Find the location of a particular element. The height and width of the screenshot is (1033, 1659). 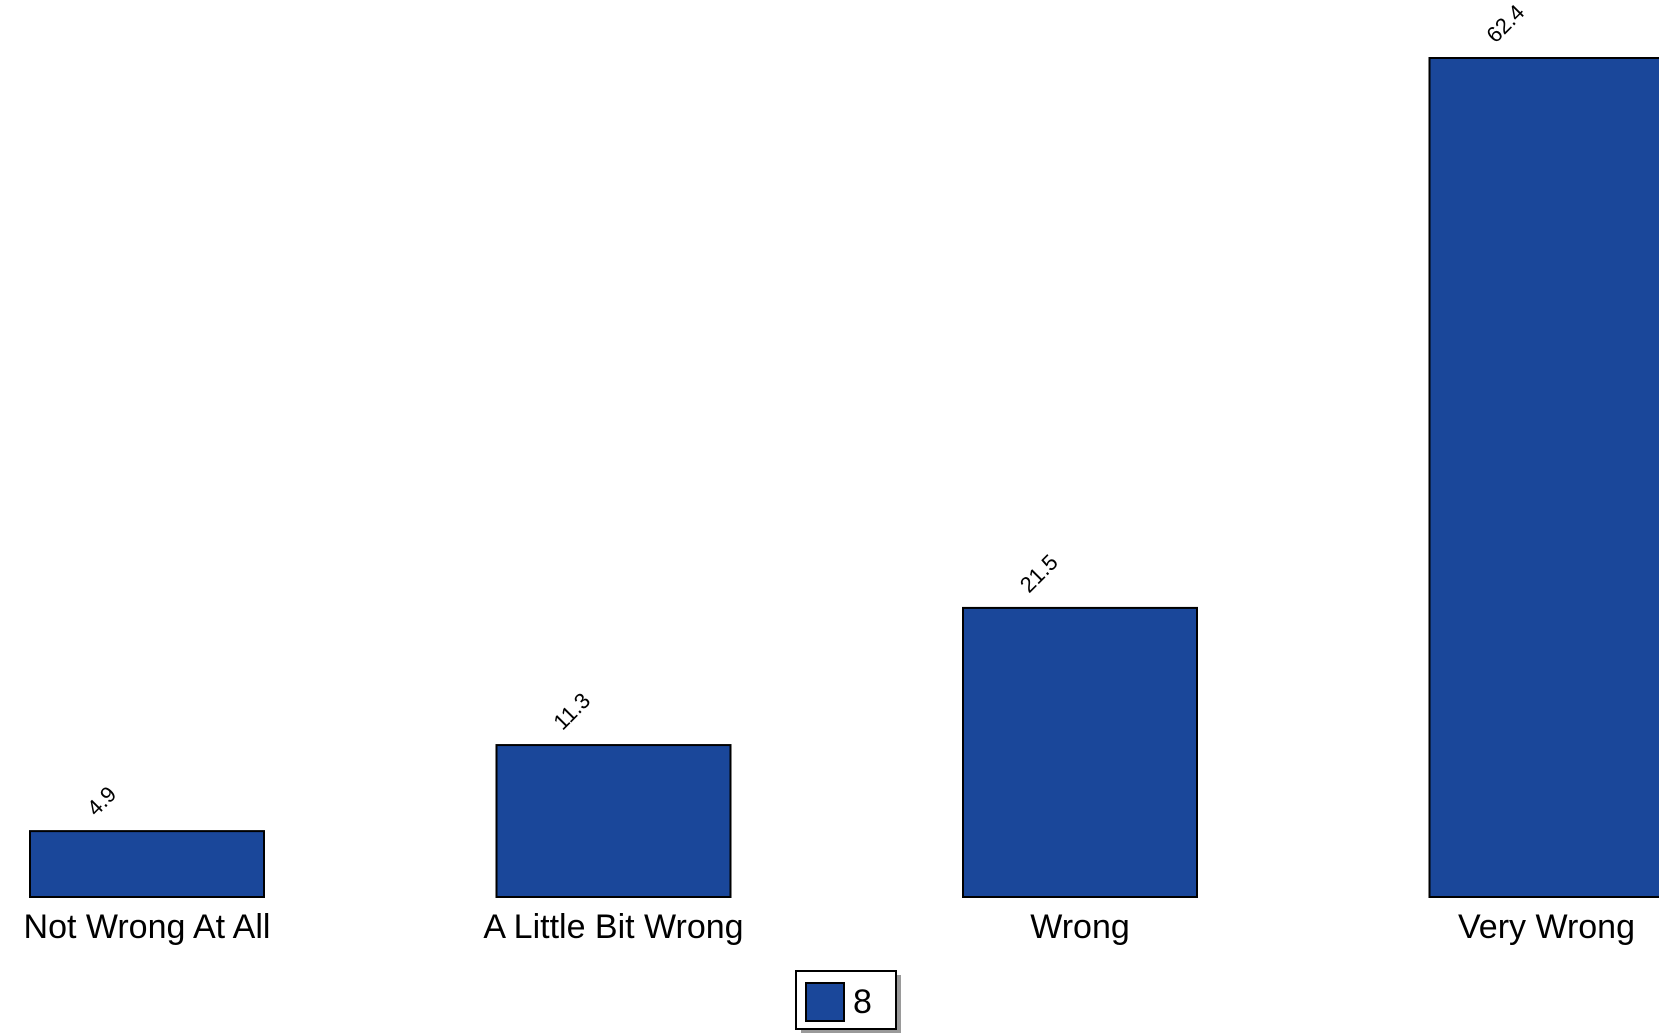

bar-wrong is located at coordinates (1080, 752).